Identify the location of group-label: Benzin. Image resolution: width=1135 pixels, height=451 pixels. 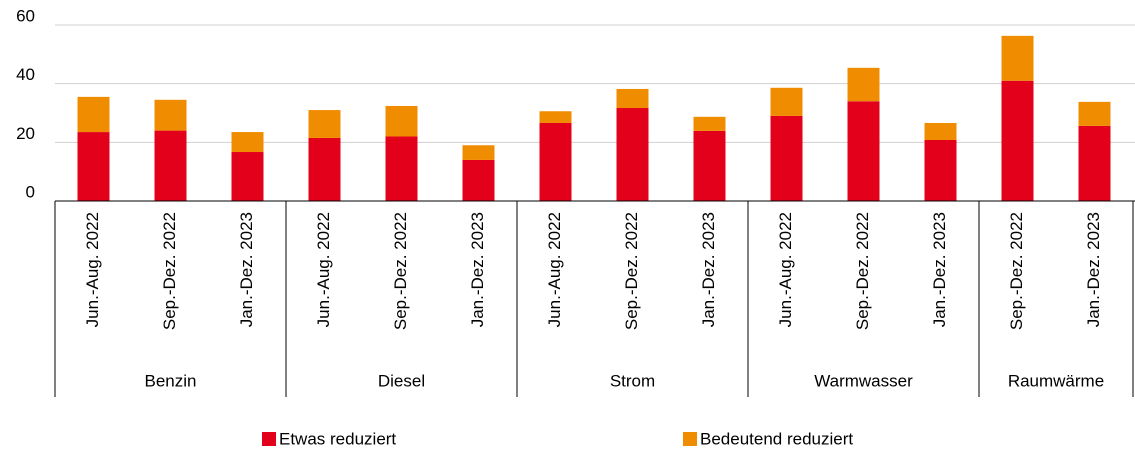
(171, 380).